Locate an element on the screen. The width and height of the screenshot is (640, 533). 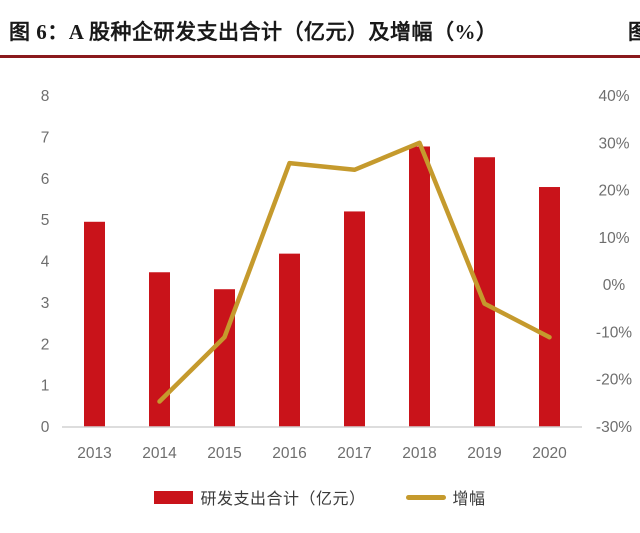
y-axis-right-tick-label: 30% is located at coordinates (613, 143).